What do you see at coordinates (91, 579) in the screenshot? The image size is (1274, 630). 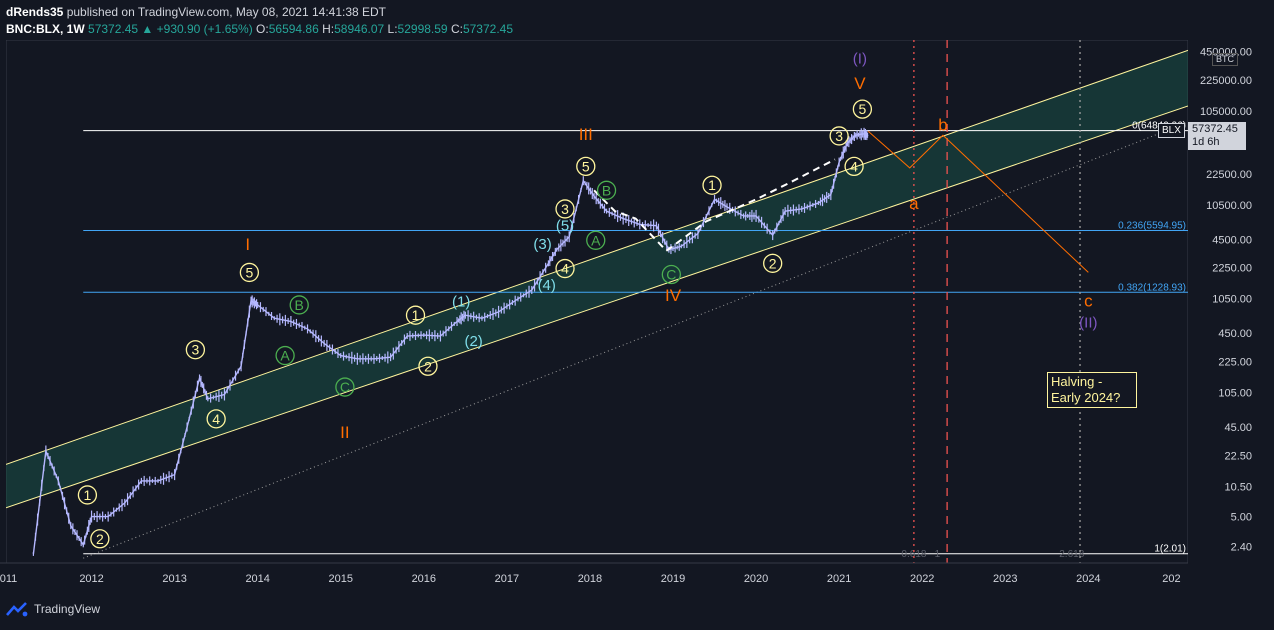 I see `time-tick-label: 2012` at bounding box center [91, 579].